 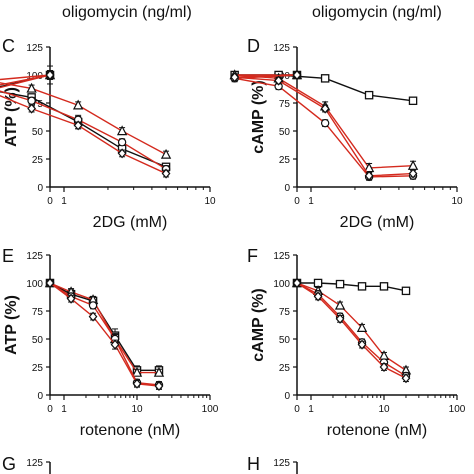 I want to click on panel-h-partial: H 125, so click(x=272, y=464).